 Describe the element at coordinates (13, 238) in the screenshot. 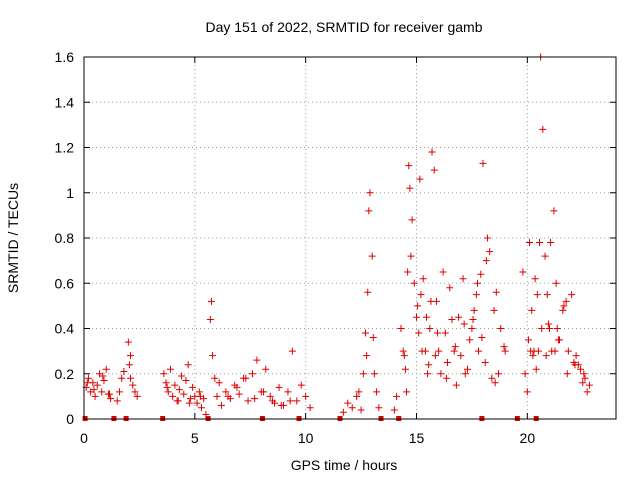

I see `y-axis-label: SRMTID / TECUs` at that location.